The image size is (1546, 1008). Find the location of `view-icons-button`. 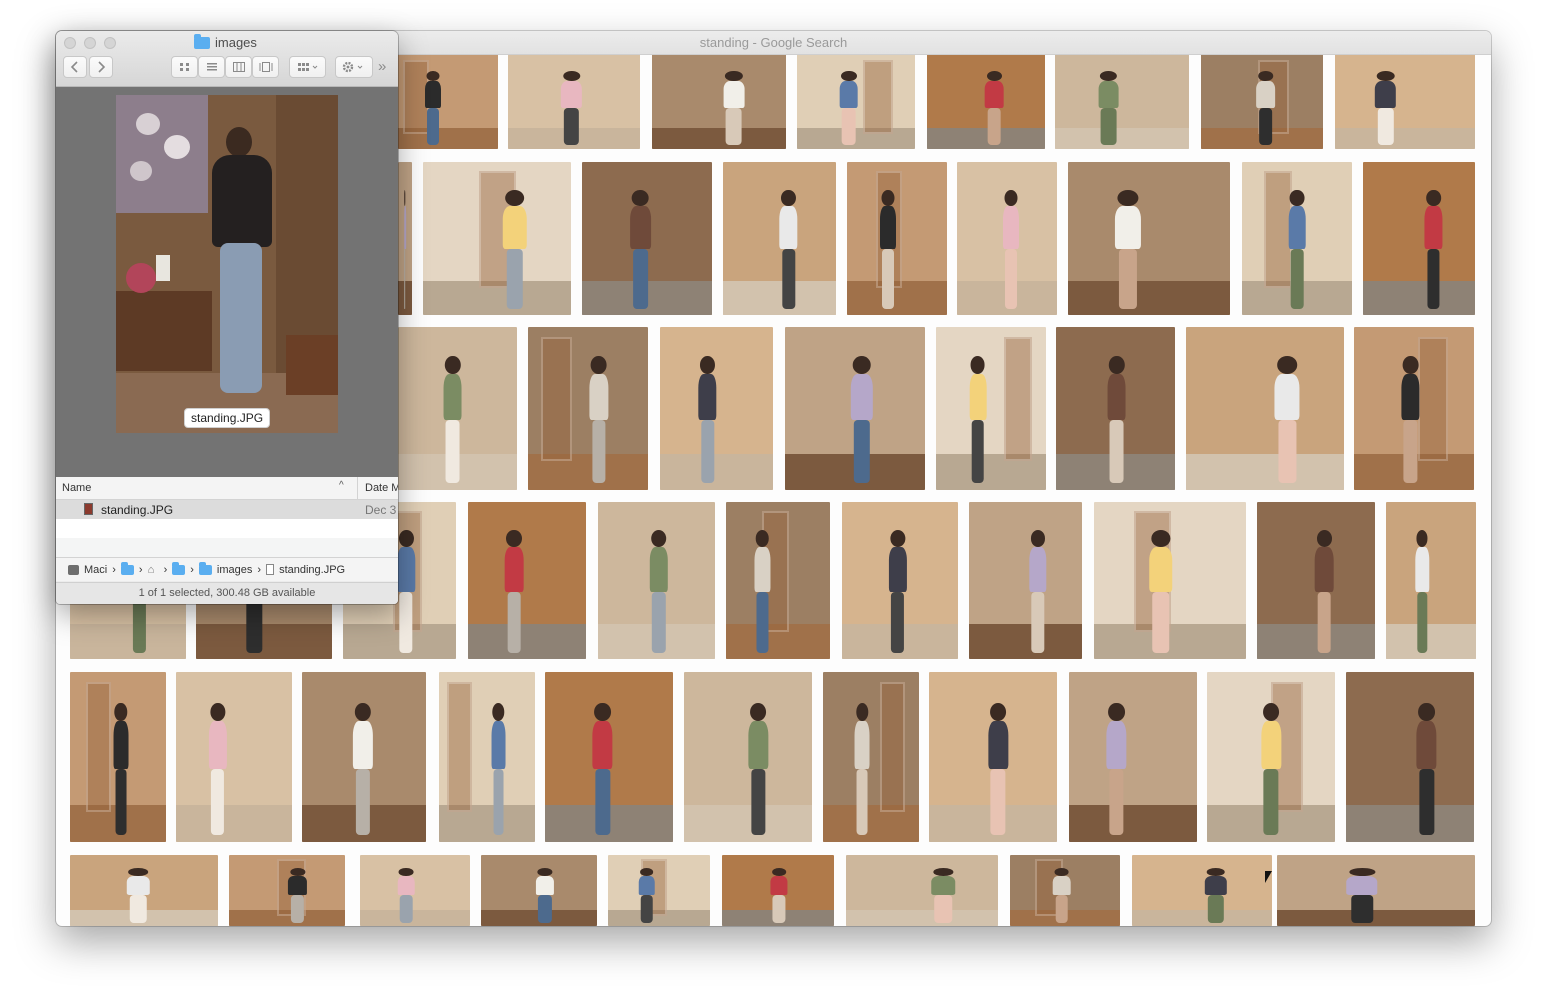

view-icons-button is located at coordinates (184, 67).